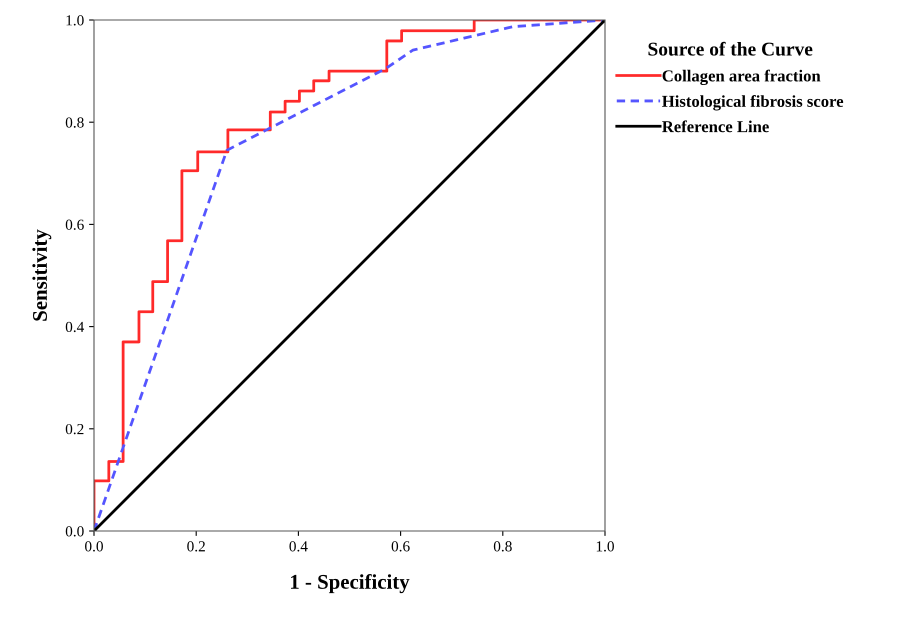 The height and width of the screenshot is (620, 923). Describe the element at coordinates (730, 49) in the screenshot. I see `legend-title: Source of the Curve` at that location.